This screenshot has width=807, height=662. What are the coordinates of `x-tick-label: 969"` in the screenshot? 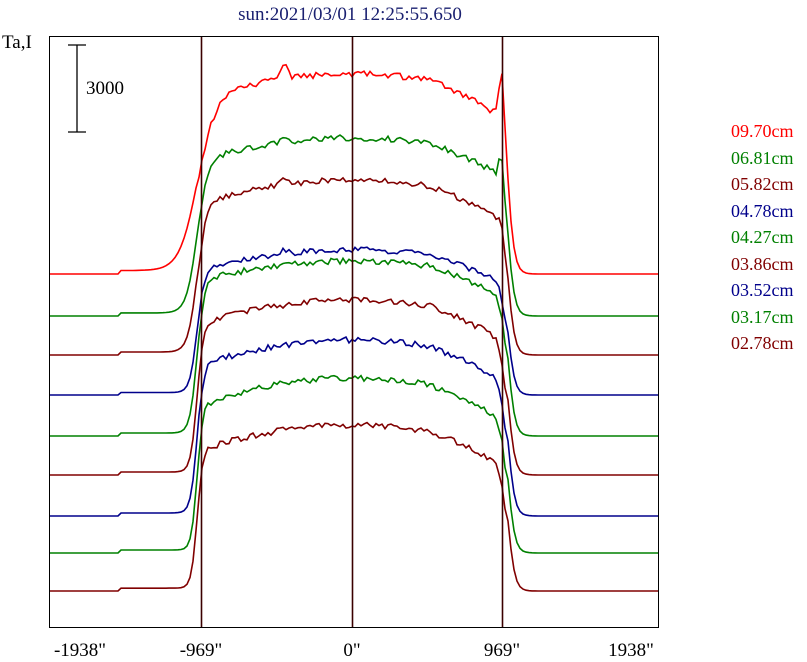 It's located at (502, 650).